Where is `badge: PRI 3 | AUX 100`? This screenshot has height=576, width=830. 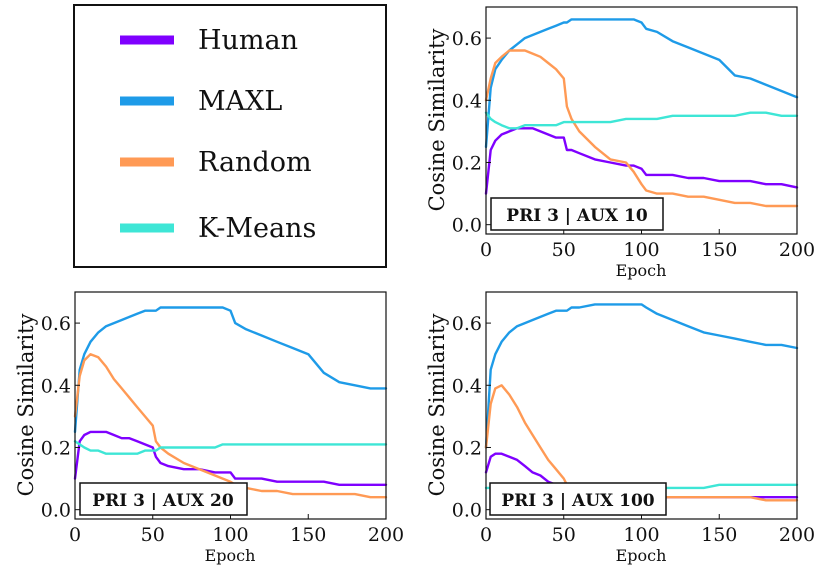 badge: PRI 3 | AUX 100 is located at coordinates (578, 499).